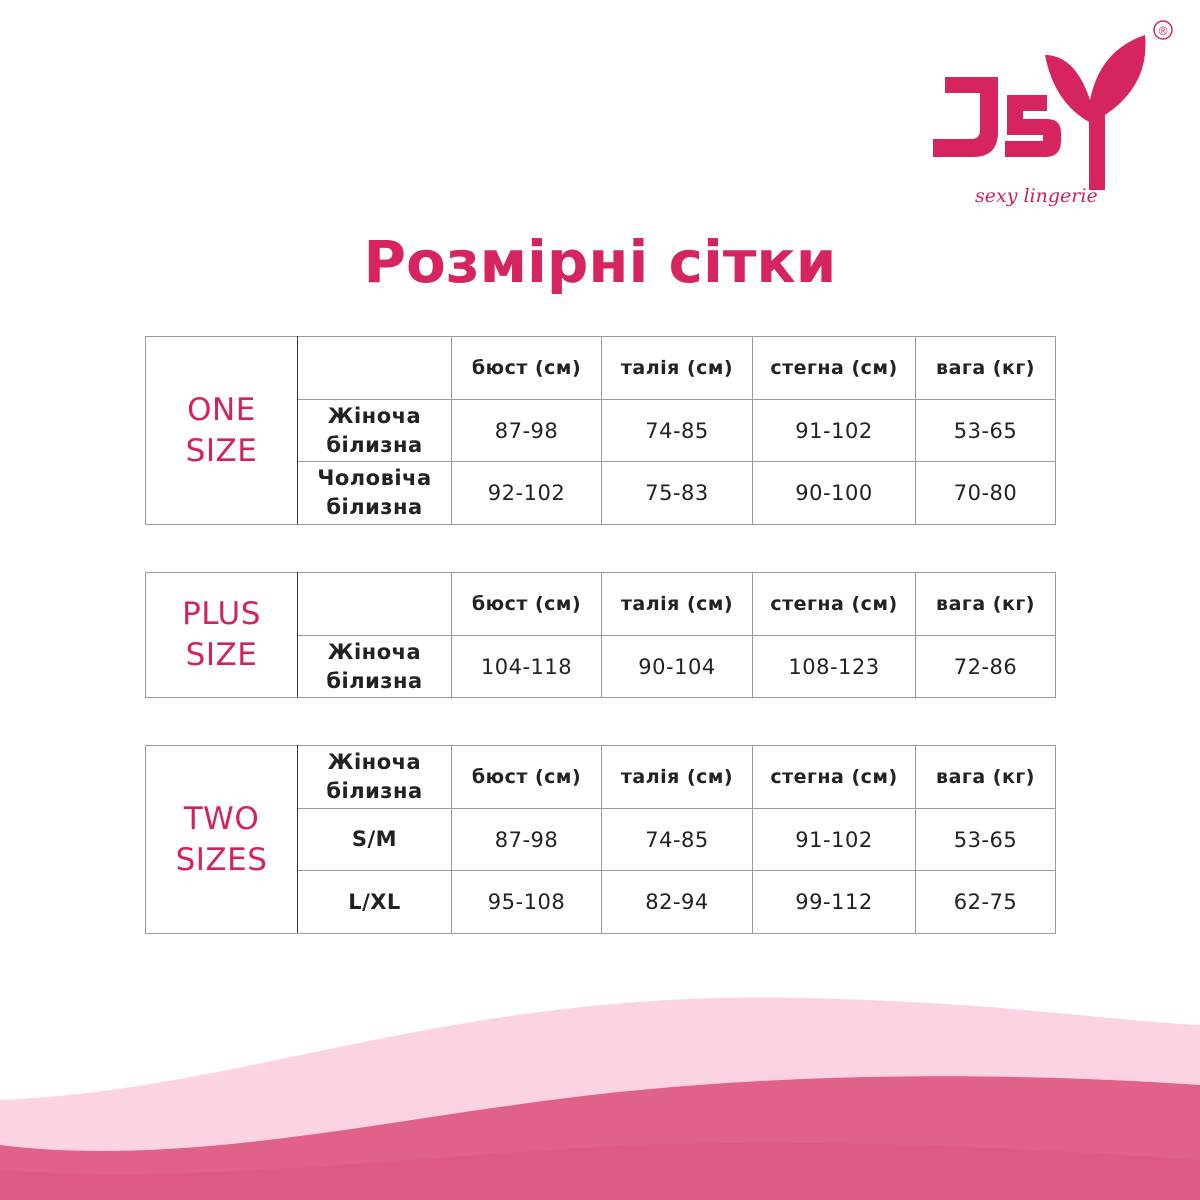 This screenshot has width=1200, height=1200. Describe the element at coordinates (526, 493) in the screenshot. I see `cell-bust: 92-102` at that location.